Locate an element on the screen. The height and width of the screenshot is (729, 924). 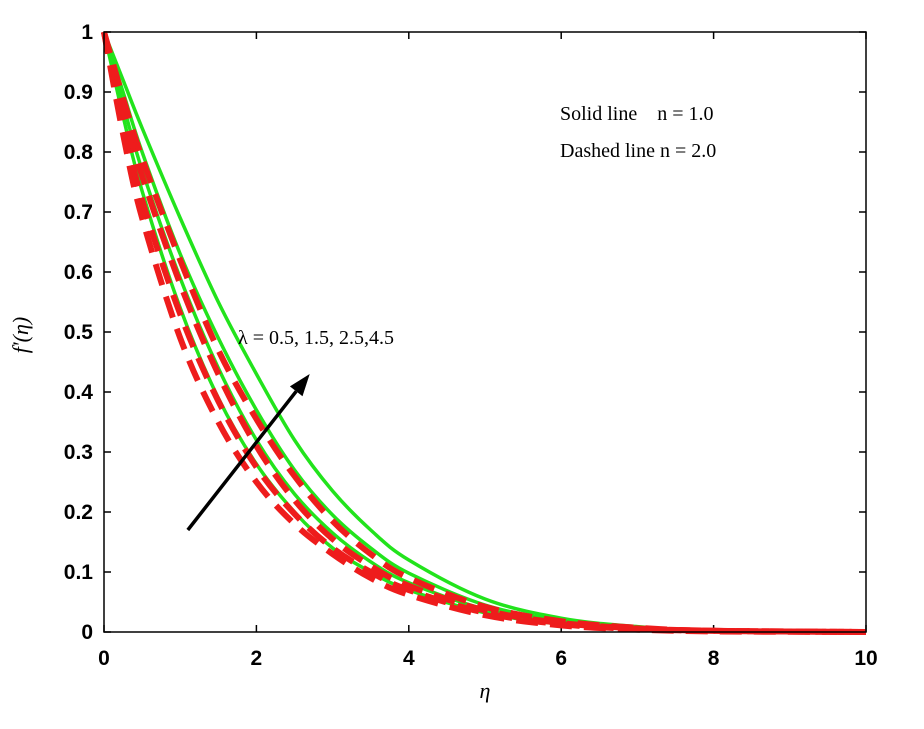
y-tick-label: 0.1 is located at coordinates (79, 572).